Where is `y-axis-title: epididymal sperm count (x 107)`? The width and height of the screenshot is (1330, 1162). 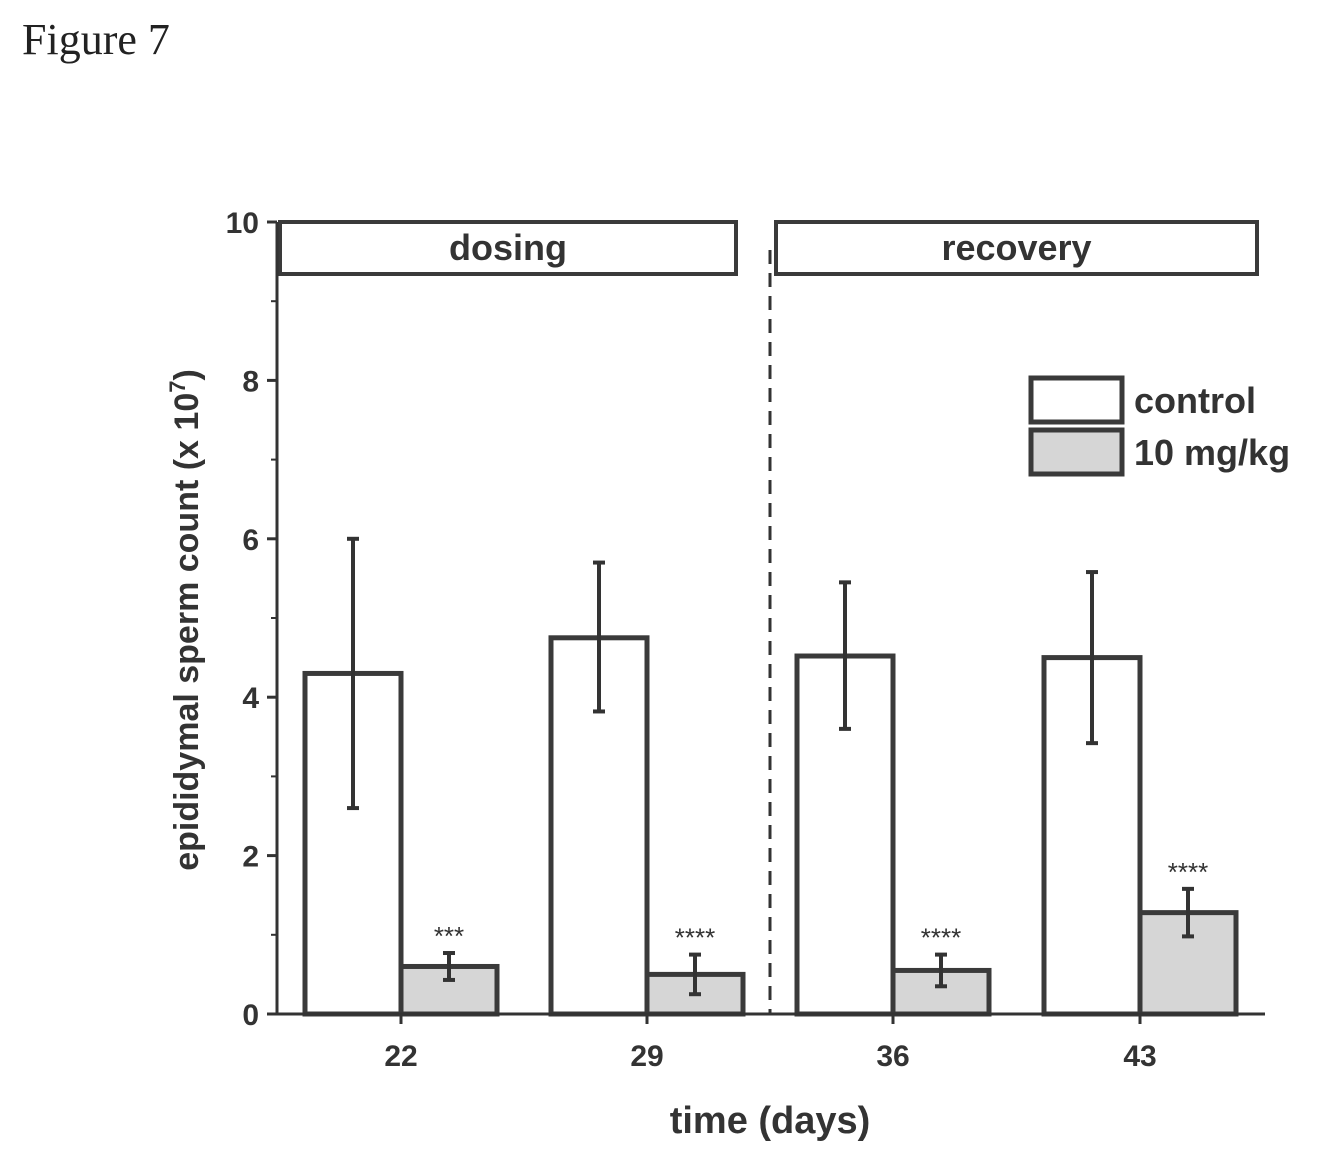
y-axis-title: epididymal sperm count (x 107) is located at coordinates (185, 620).